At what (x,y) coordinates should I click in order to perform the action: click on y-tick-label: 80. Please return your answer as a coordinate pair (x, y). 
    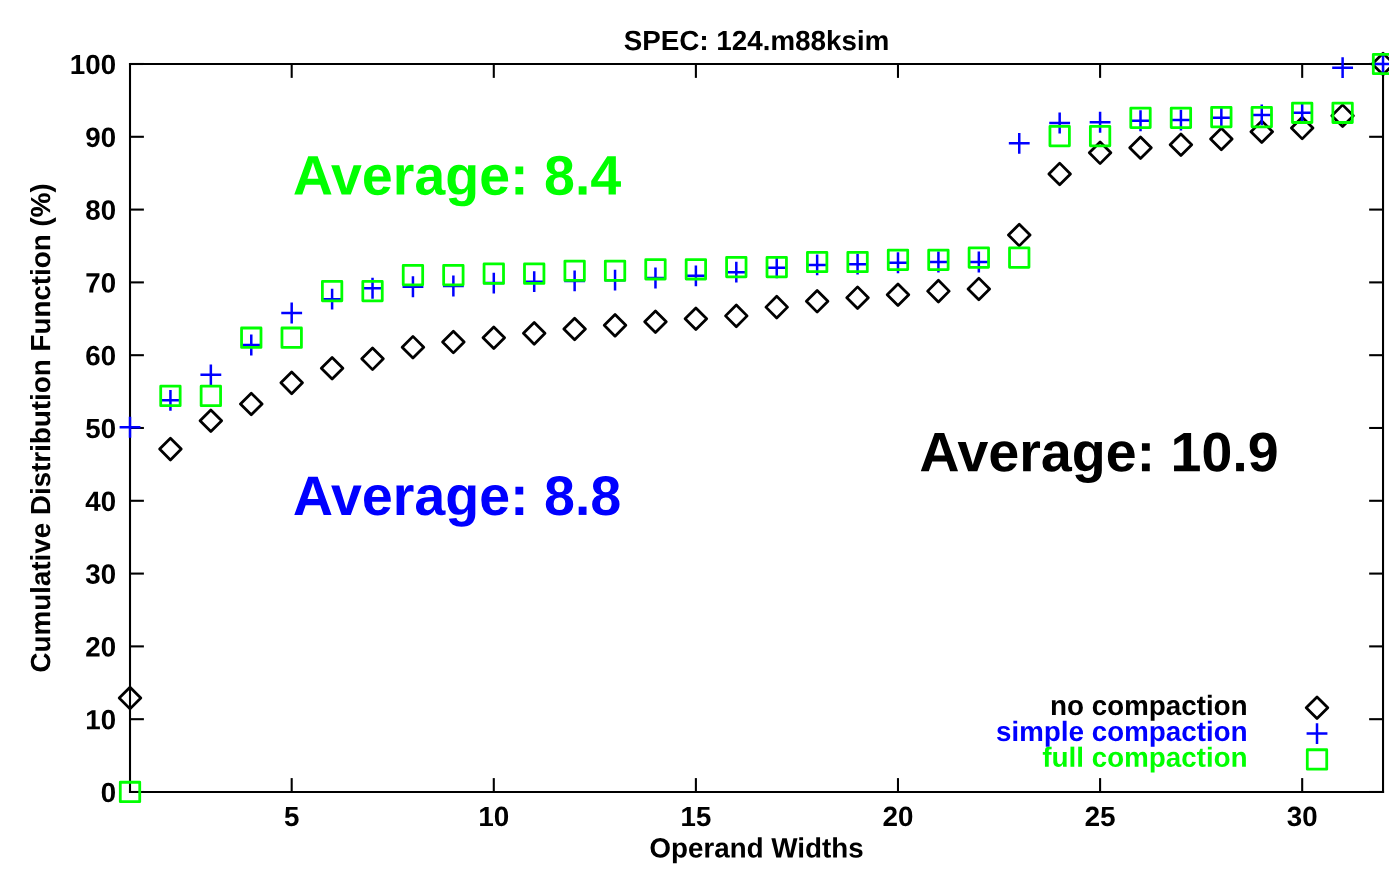
    Looking at the image, I should click on (100, 210).